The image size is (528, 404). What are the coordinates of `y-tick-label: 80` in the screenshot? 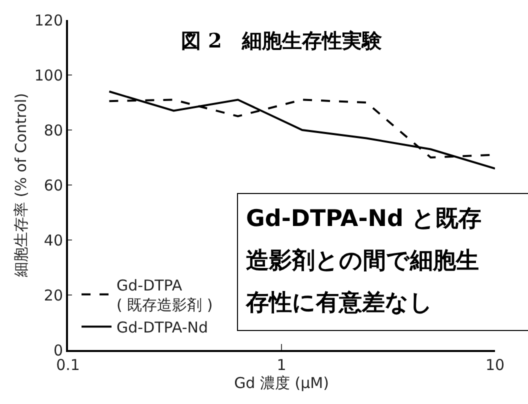 It's located at (53, 130).